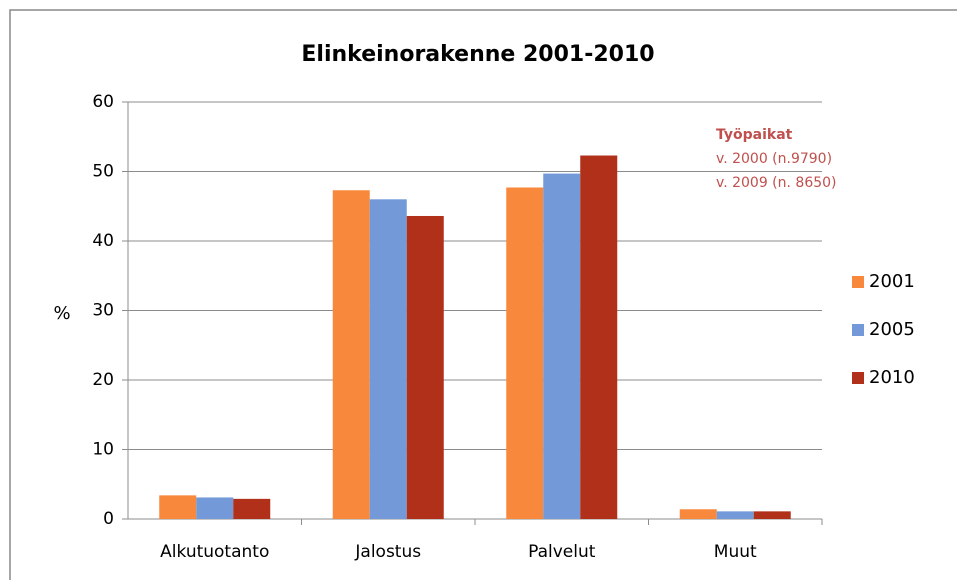 The width and height of the screenshot is (957, 580). Describe the element at coordinates (562, 552) in the screenshot. I see `x-tick-label: Palvelut` at that location.